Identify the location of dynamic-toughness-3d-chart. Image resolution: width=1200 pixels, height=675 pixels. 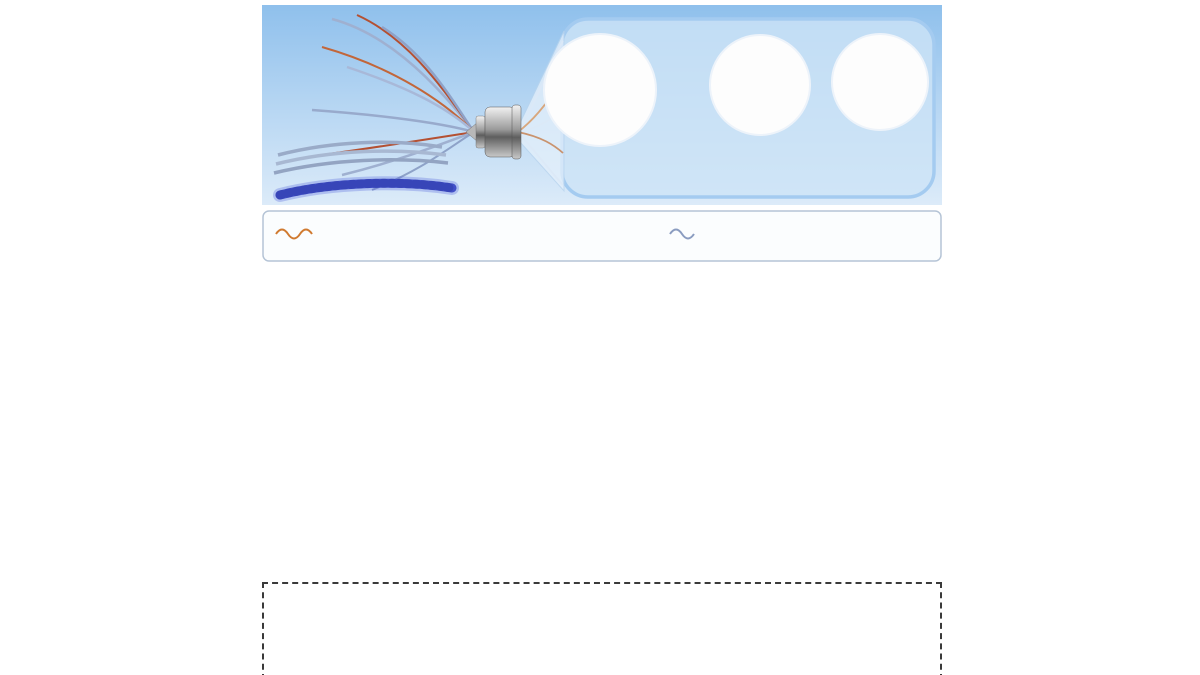
(428, 420).